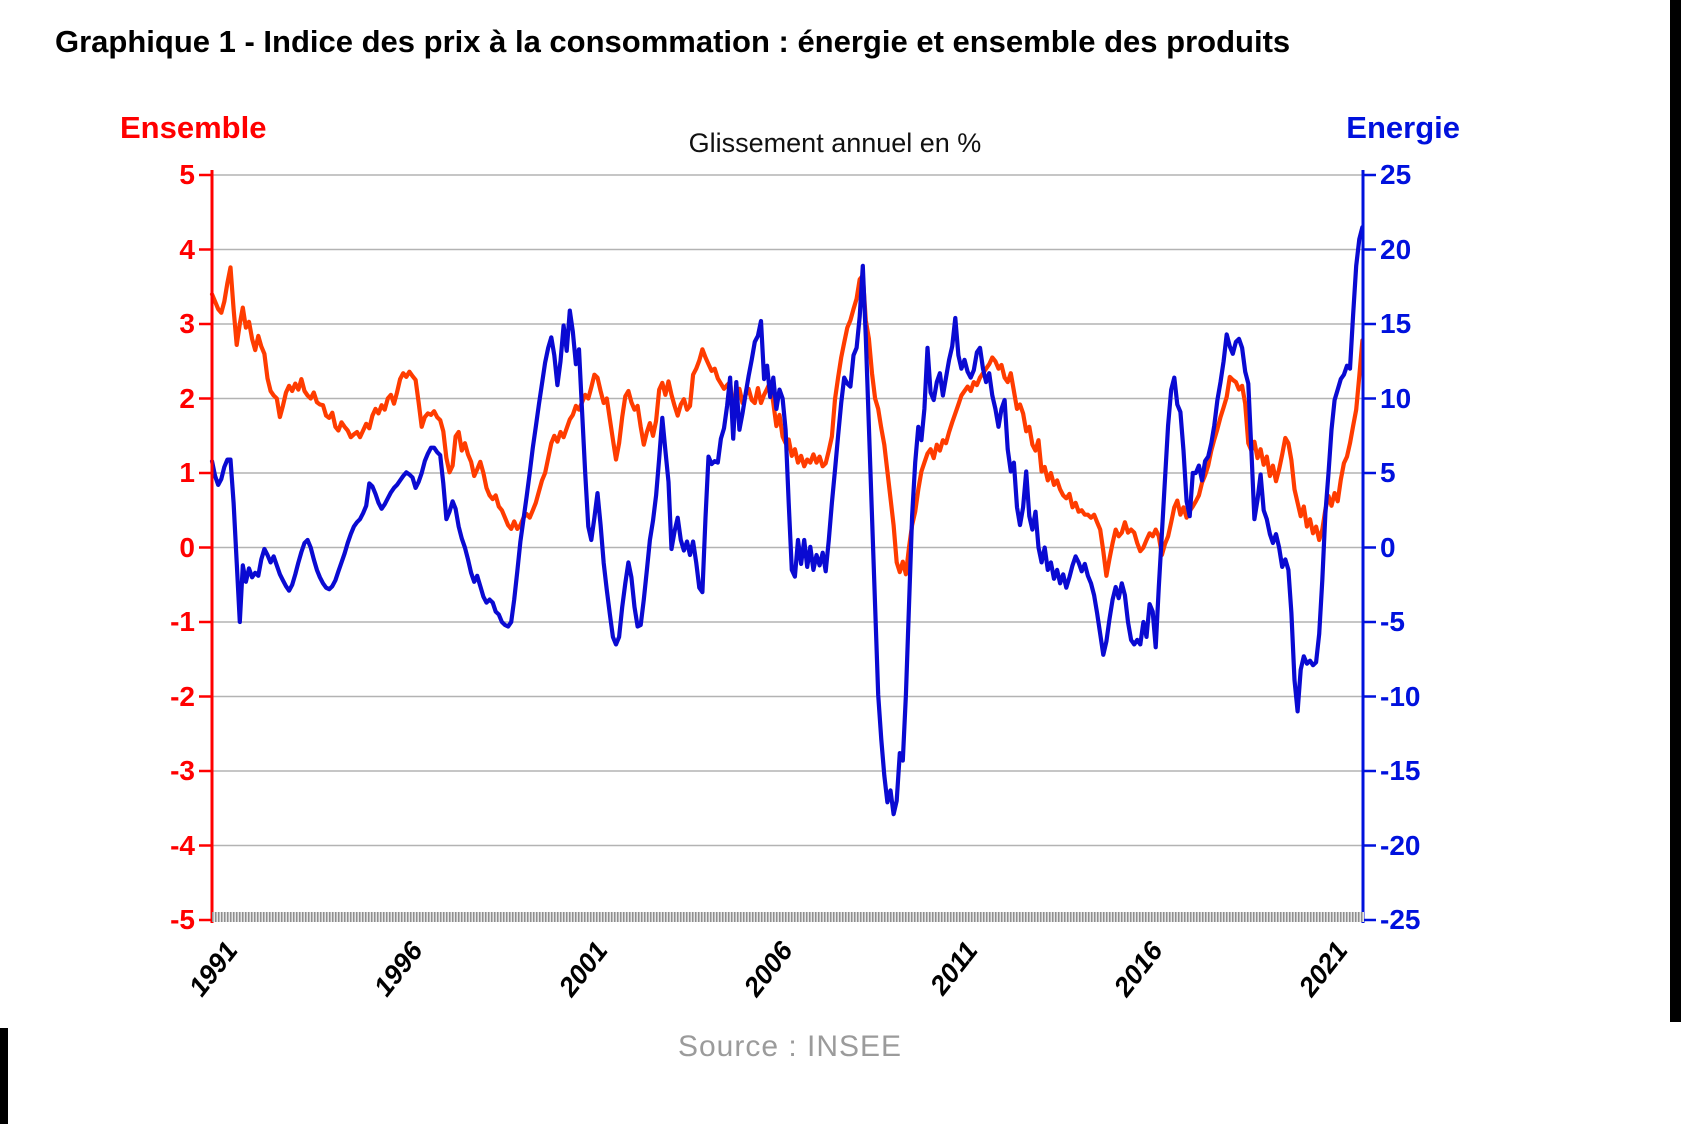 The height and width of the screenshot is (1124, 1681). What do you see at coordinates (187, 472) in the screenshot?
I see `left-axis-tick-label: 1` at bounding box center [187, 472].